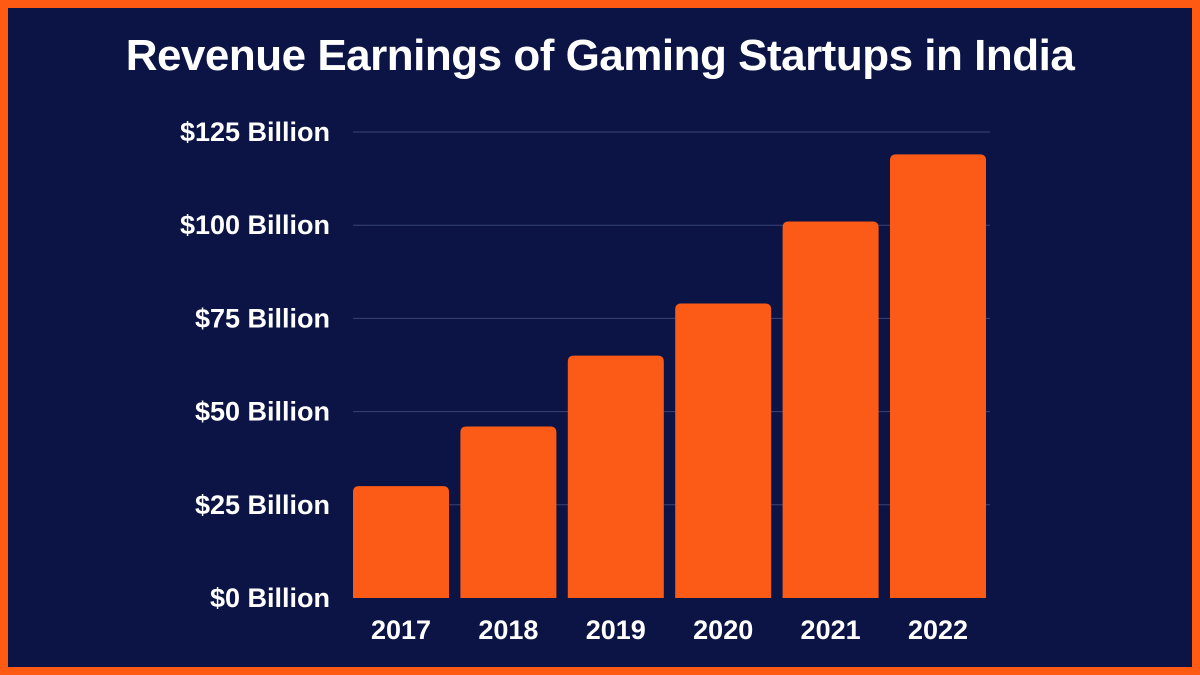  Describe the element at coordinates (723, 450) in the screenshot. I see `bar-2020` at that location.